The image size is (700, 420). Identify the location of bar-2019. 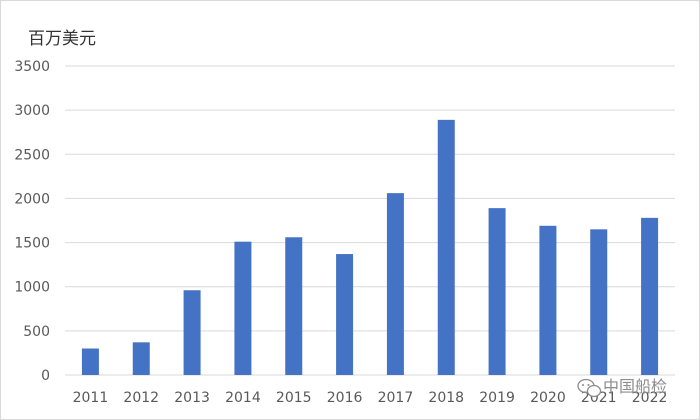
(497, 291).